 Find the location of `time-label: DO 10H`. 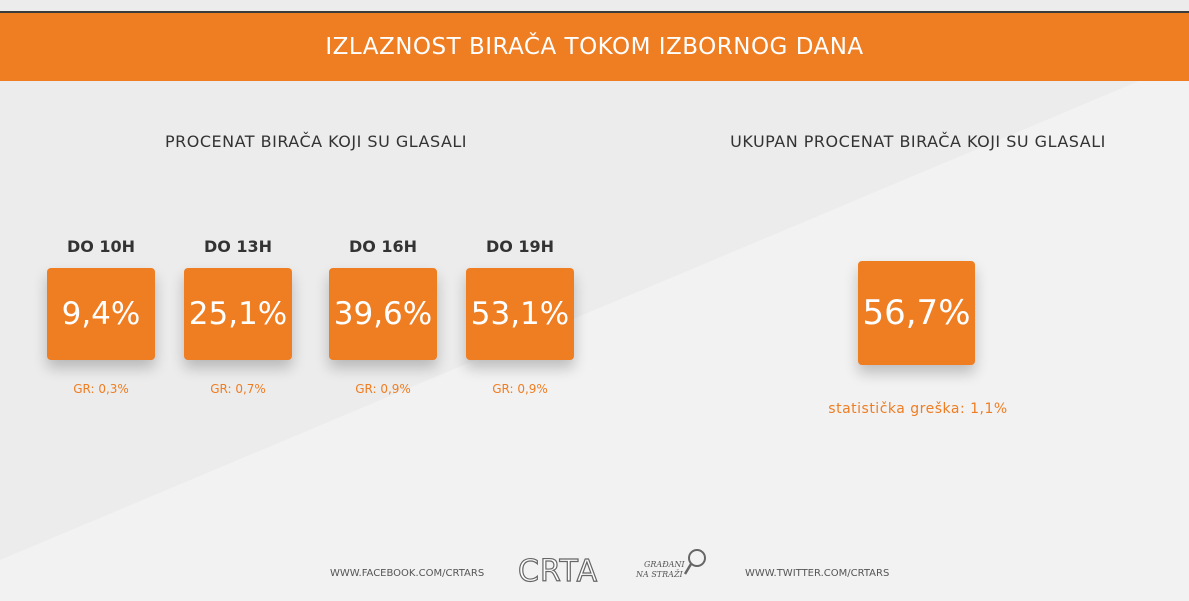

time-label: DO 10H is located at coordinates (101, 246).